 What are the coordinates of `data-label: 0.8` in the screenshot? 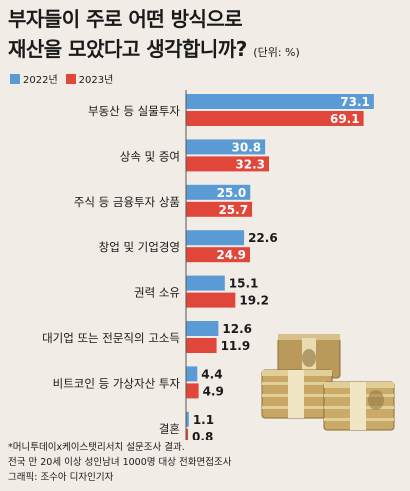 It's located at (202, 435).